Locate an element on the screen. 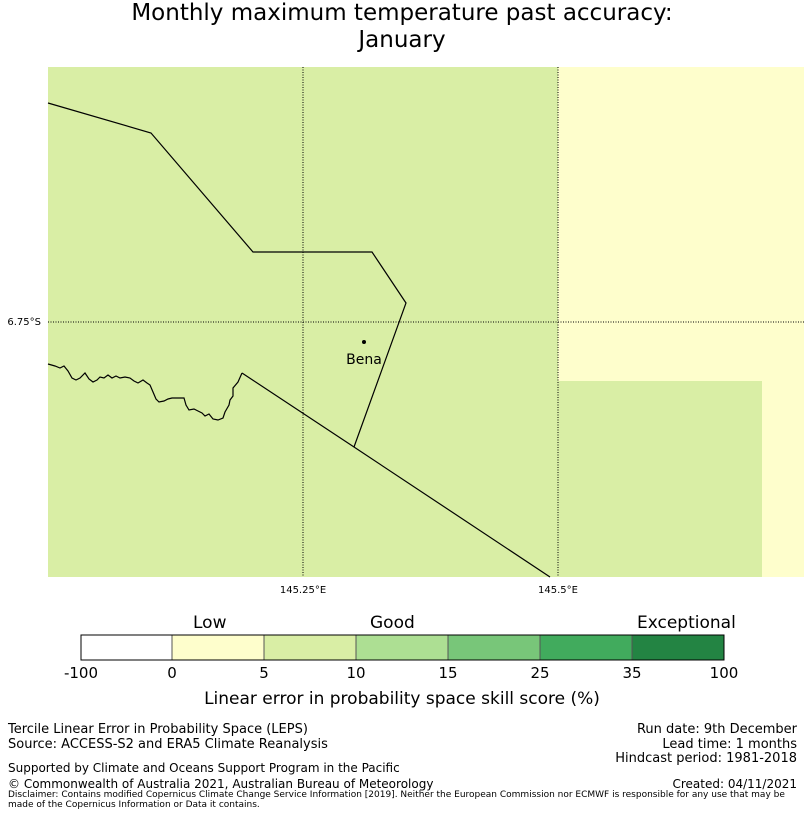 This screenshot has height=816, width=804. category-low: Low is located at coordinates (210, 623).